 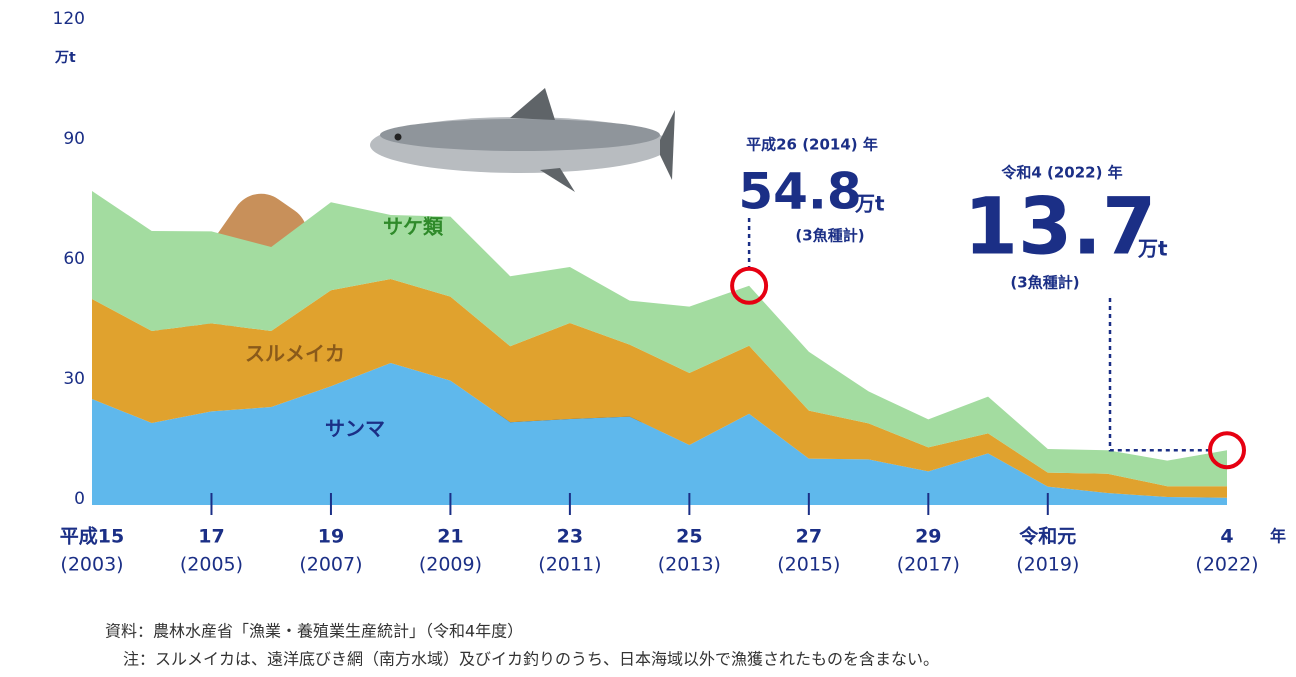 What do you see at coordinates (809, 537) in the screenshot?
I see `x-tick-label: 27` at bounding box center [809, 537].